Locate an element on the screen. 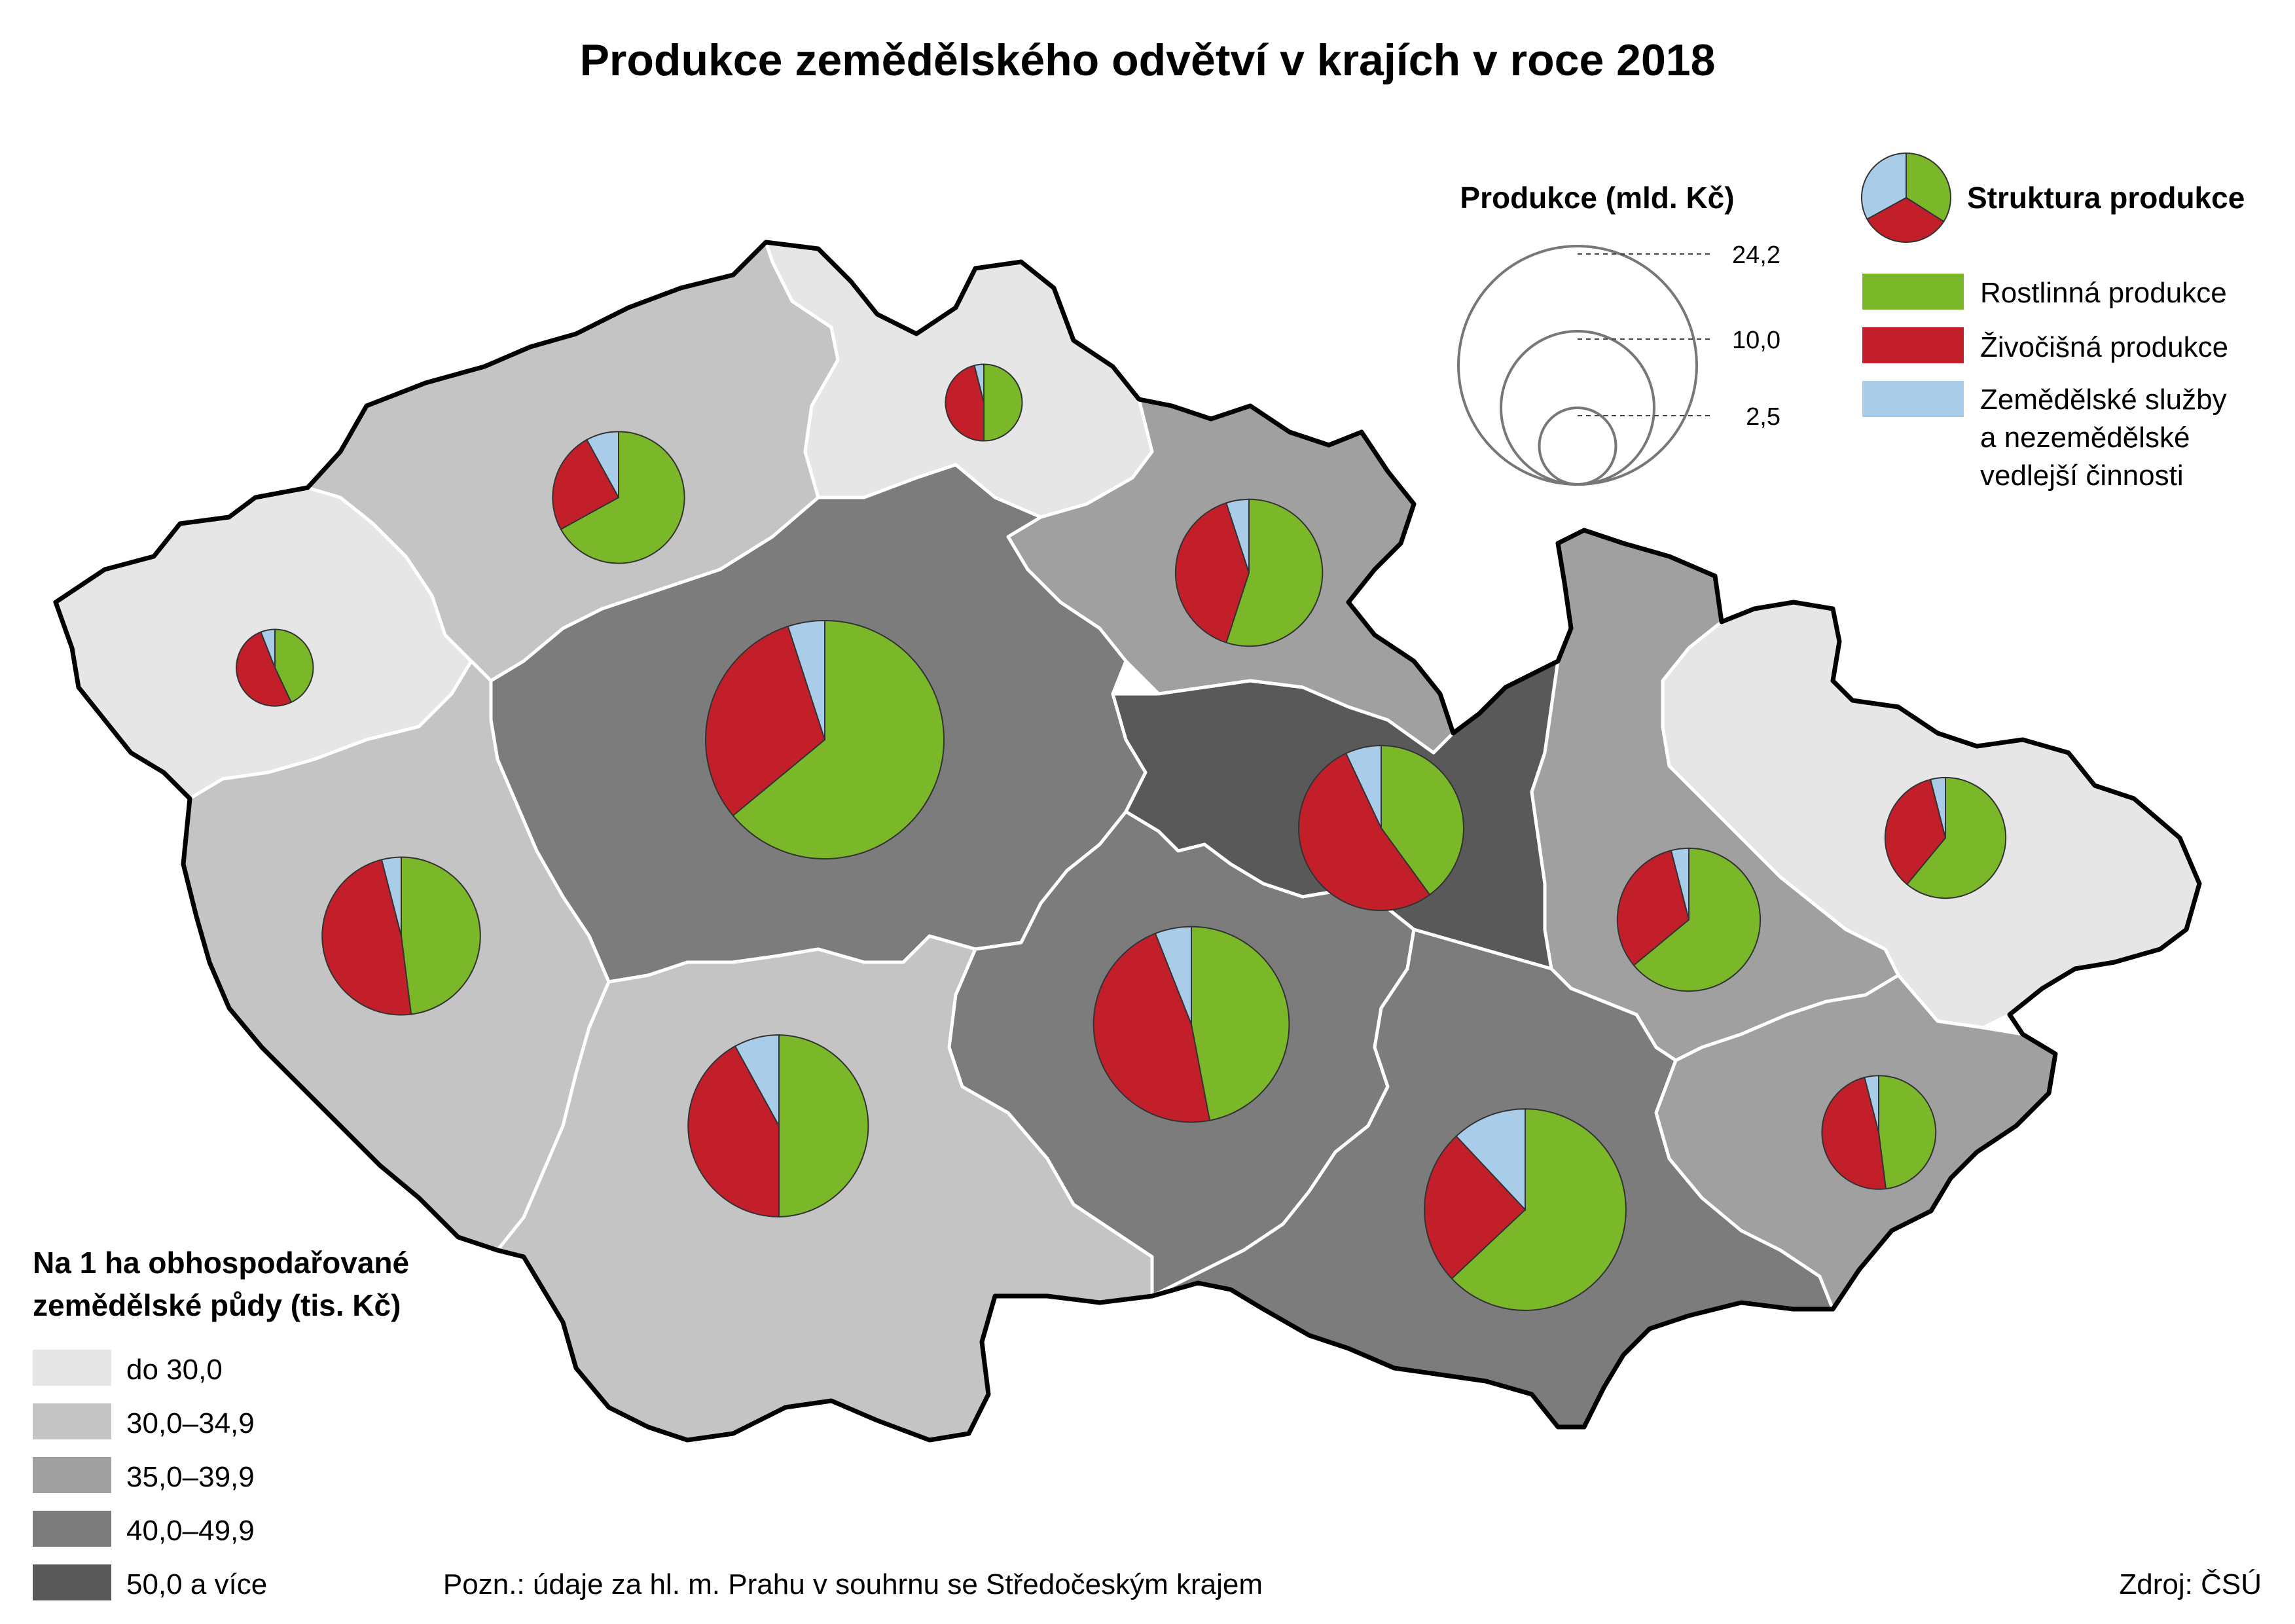 Image resolution: width=2295 pixels, height=1624 pixels. pie-pardubicky is located at coordinates (1380, 827).